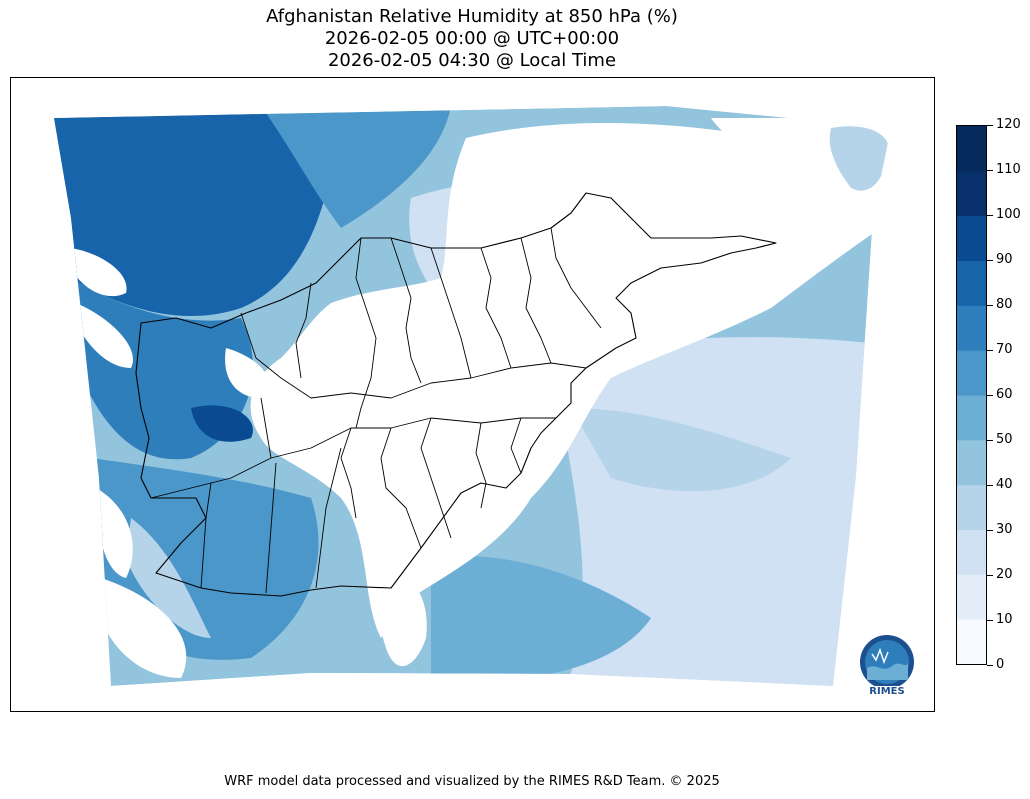 The width and height of the screenshot is (1030, 799). Describe the element at coordinates (222, 423) in the screenshot. I see `field-west-dark-core` at that location.